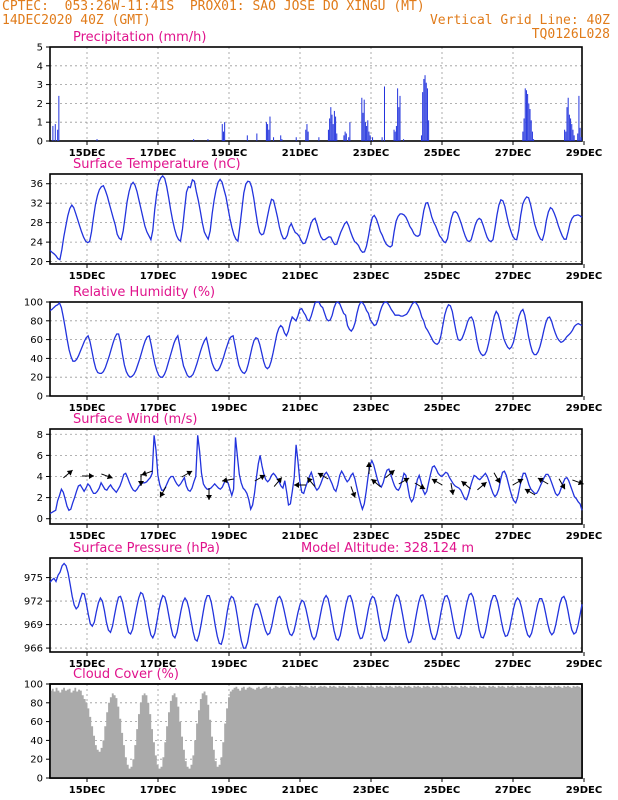 The image size is (618, 800). Describe the element at coordinates (371, 790) in the screenshot. I see `x-tick-label: 23DEC` at that location.